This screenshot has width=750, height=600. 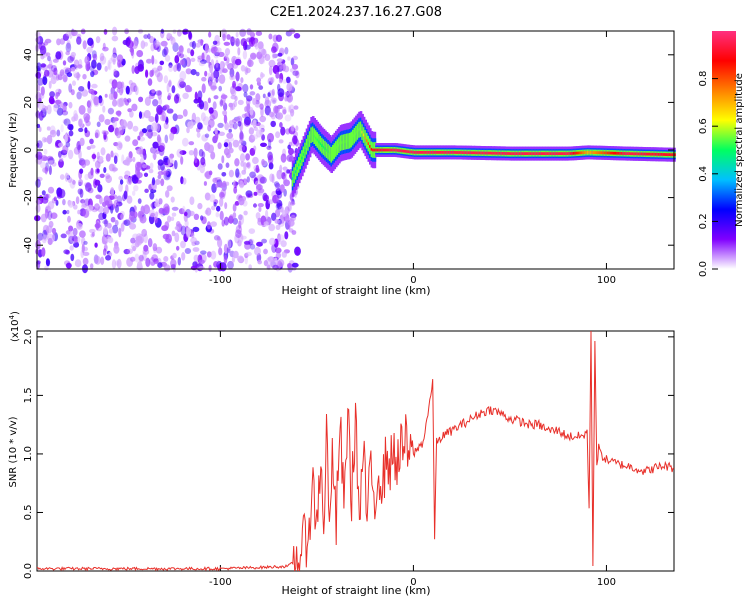 I want to click on colorbar-tick-label: 0.4, so click(x=703, y=174).